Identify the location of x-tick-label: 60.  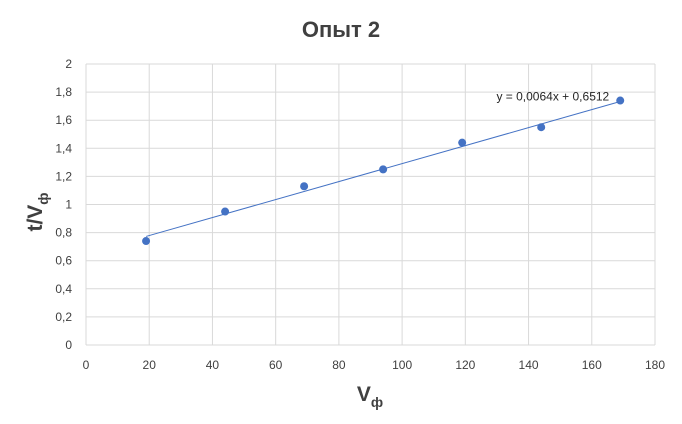
(276, 365).